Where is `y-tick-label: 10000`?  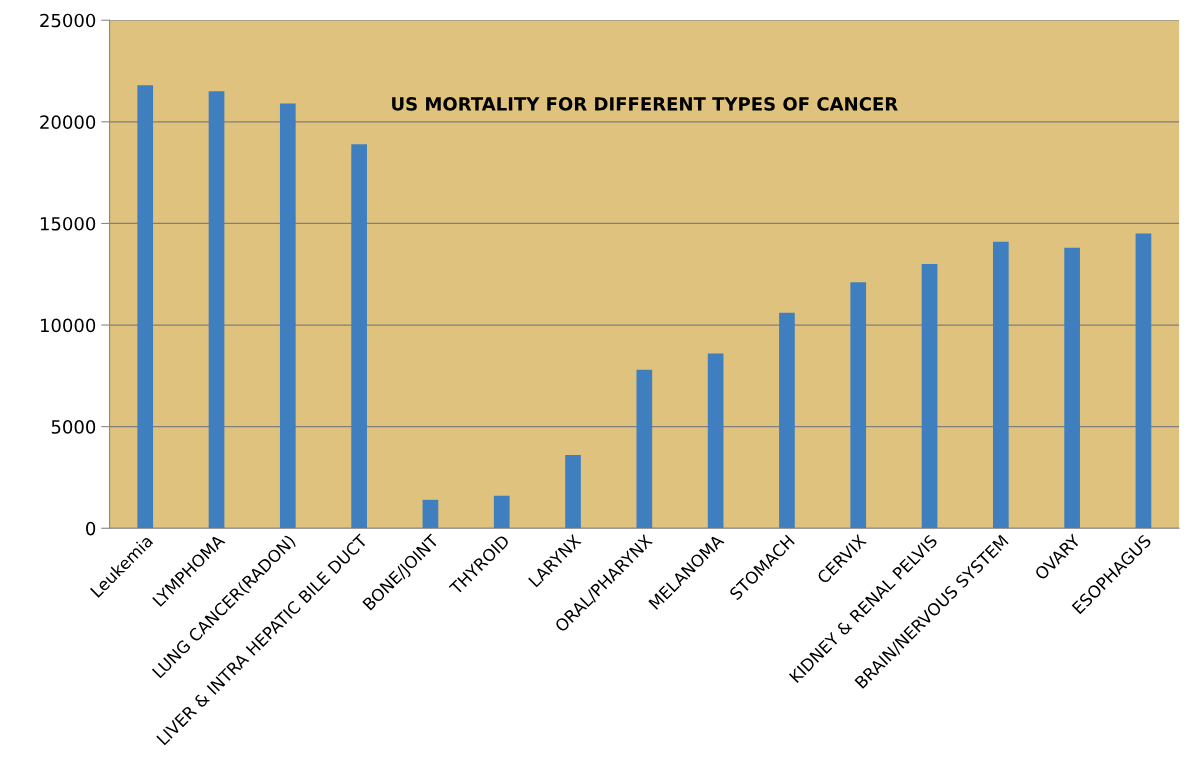
y-tick-label: 10000 is located at coordinates (68, 325).